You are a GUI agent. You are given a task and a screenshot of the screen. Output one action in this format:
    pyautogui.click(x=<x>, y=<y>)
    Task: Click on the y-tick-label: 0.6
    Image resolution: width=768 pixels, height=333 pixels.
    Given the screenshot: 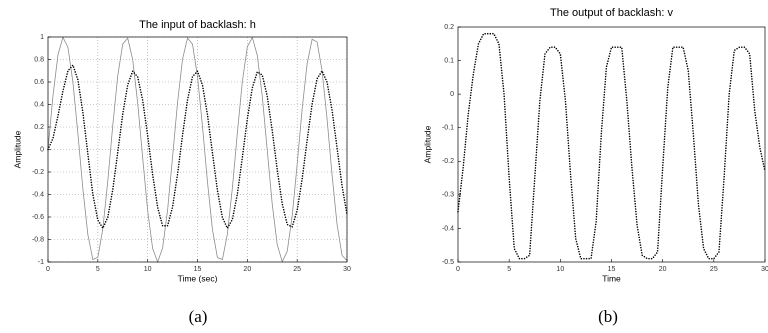 What is the action you would take?
    pyautogui.click(x=39, y=82)
    